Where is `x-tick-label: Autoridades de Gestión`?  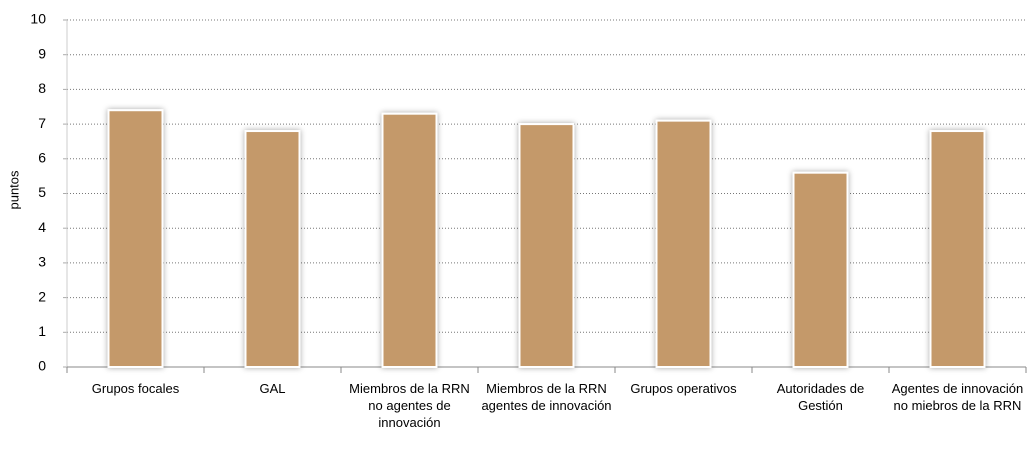
x-tick-label: Autoridades de Gestión is located at coordinates (820, 397).